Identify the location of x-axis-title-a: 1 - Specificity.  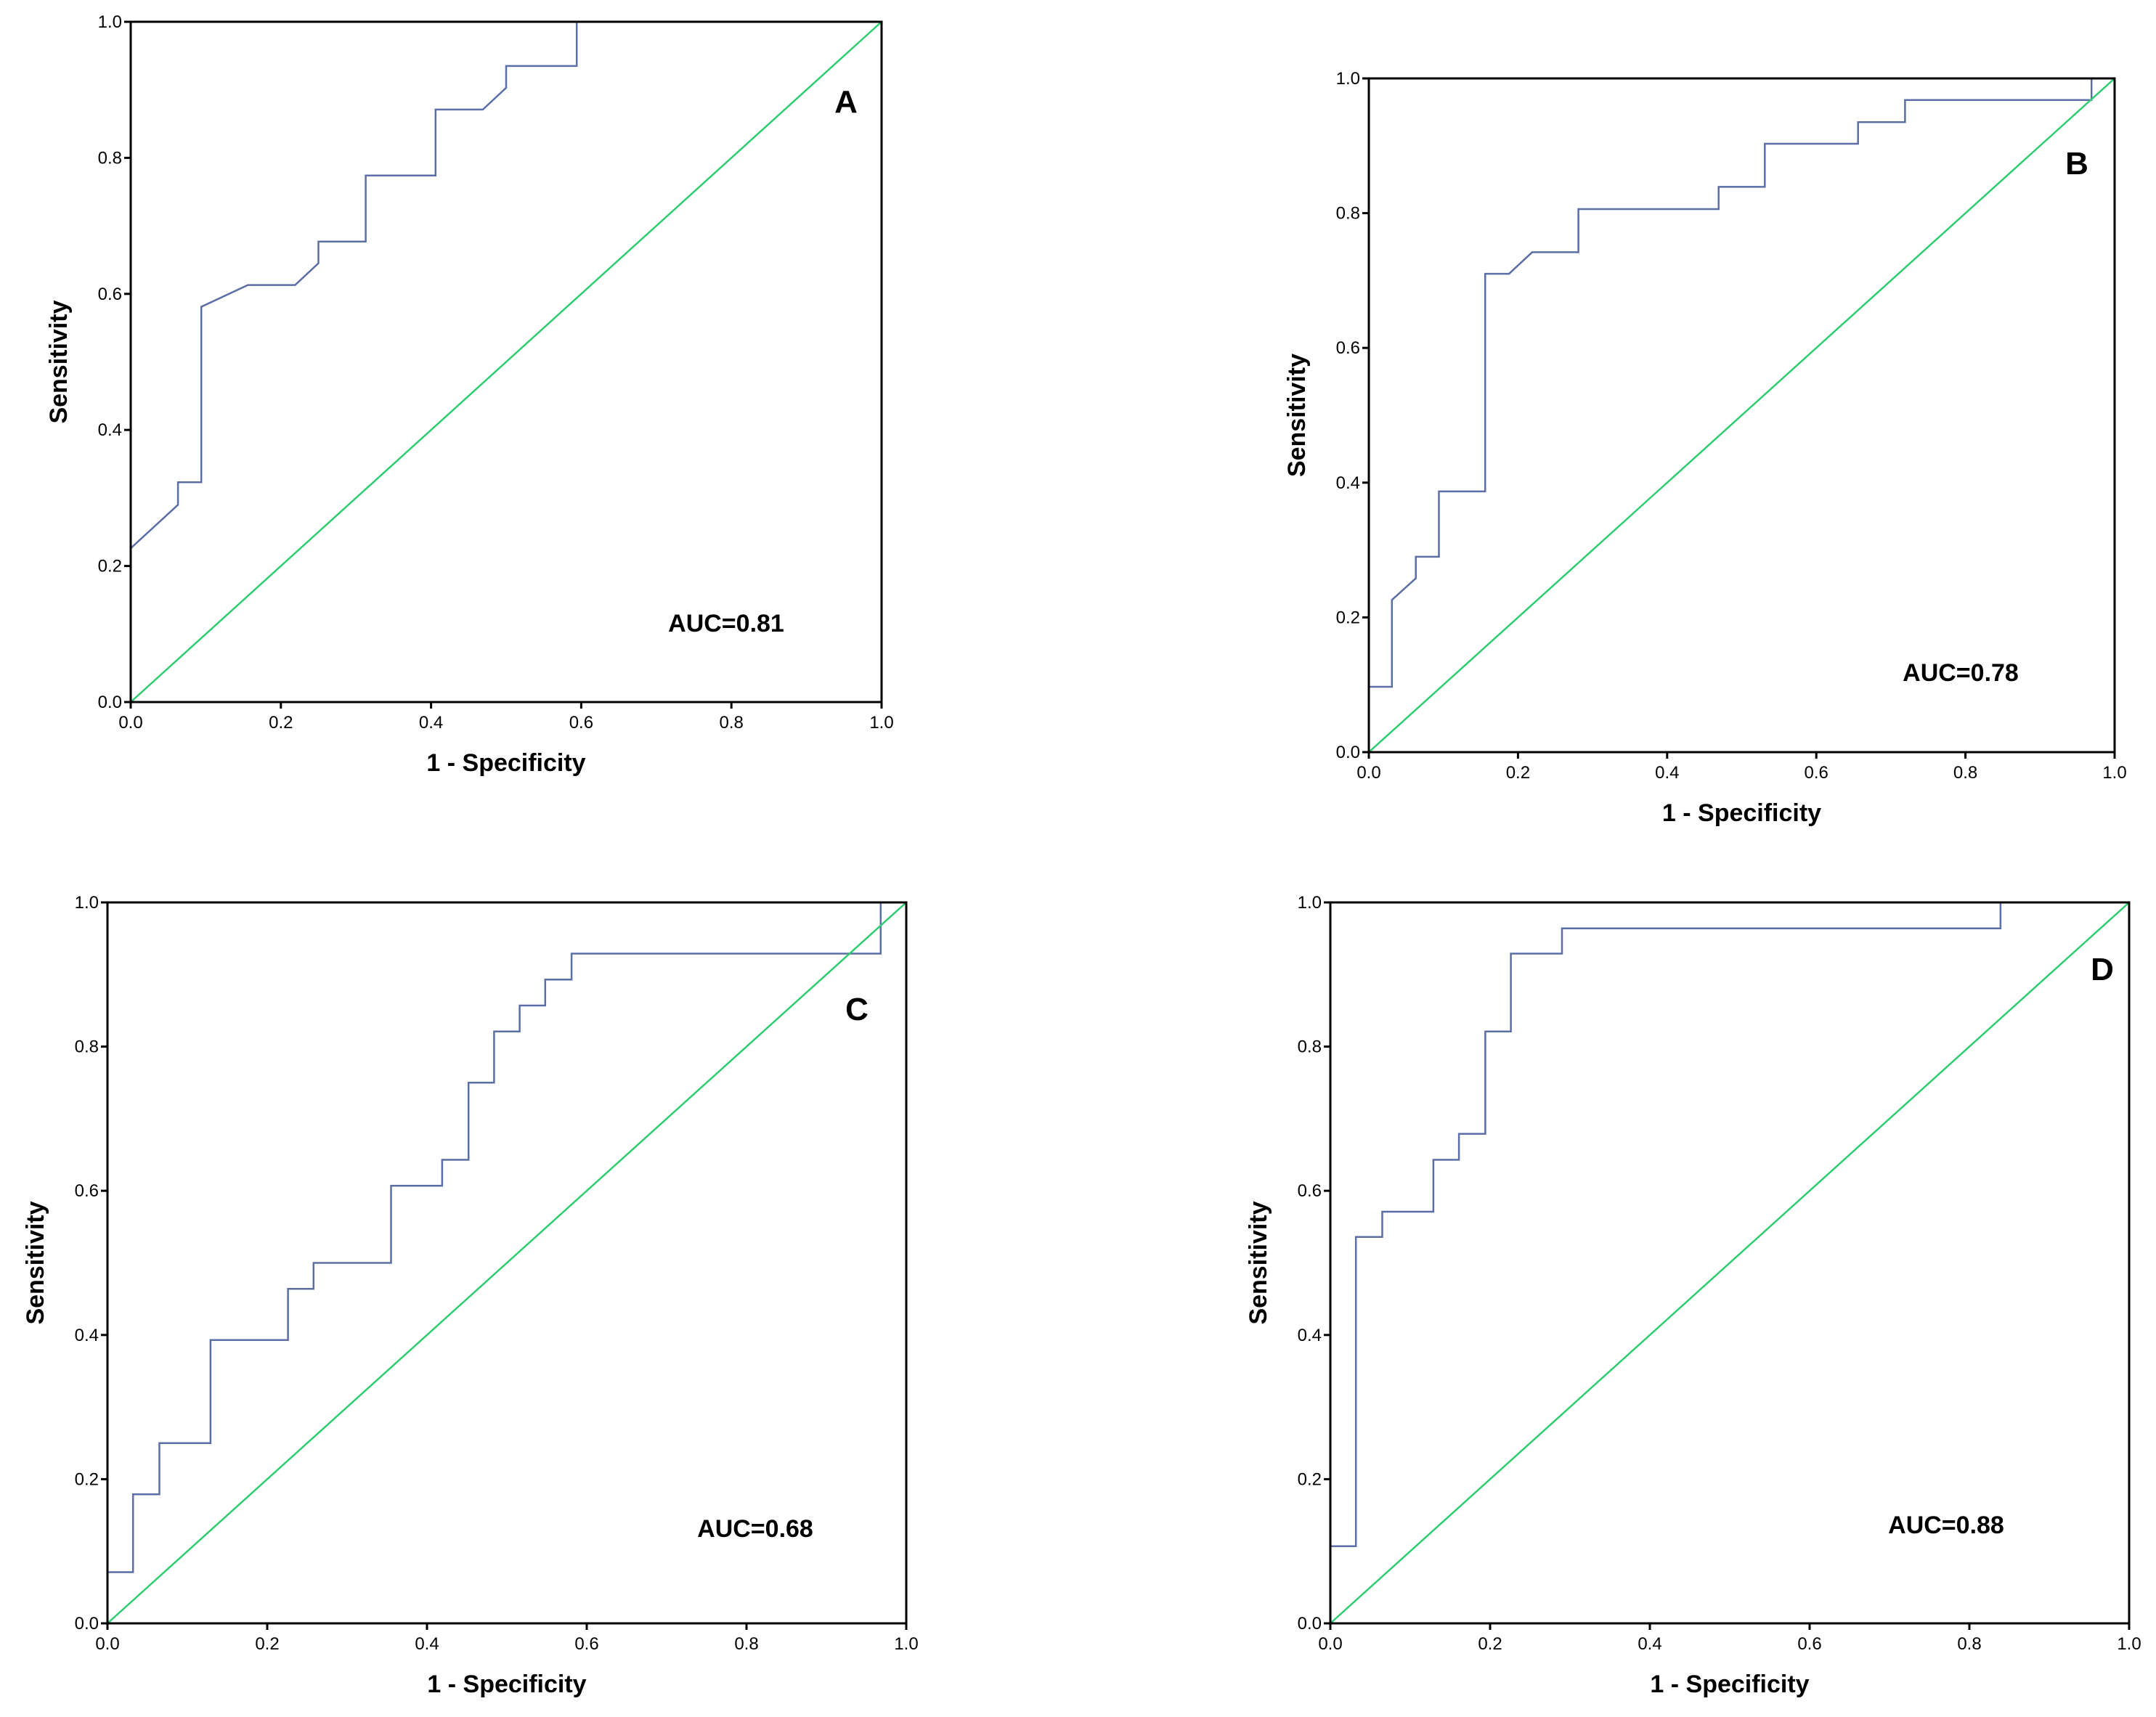
(506, 763).